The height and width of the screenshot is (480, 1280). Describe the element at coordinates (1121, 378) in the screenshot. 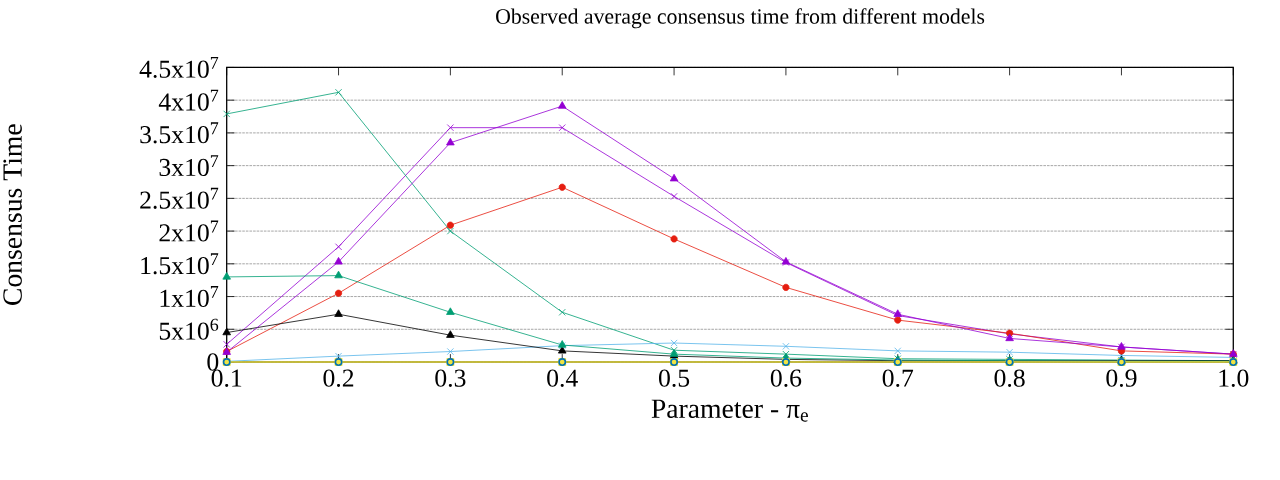

I see `x-tick-label: 0.9` at that location.